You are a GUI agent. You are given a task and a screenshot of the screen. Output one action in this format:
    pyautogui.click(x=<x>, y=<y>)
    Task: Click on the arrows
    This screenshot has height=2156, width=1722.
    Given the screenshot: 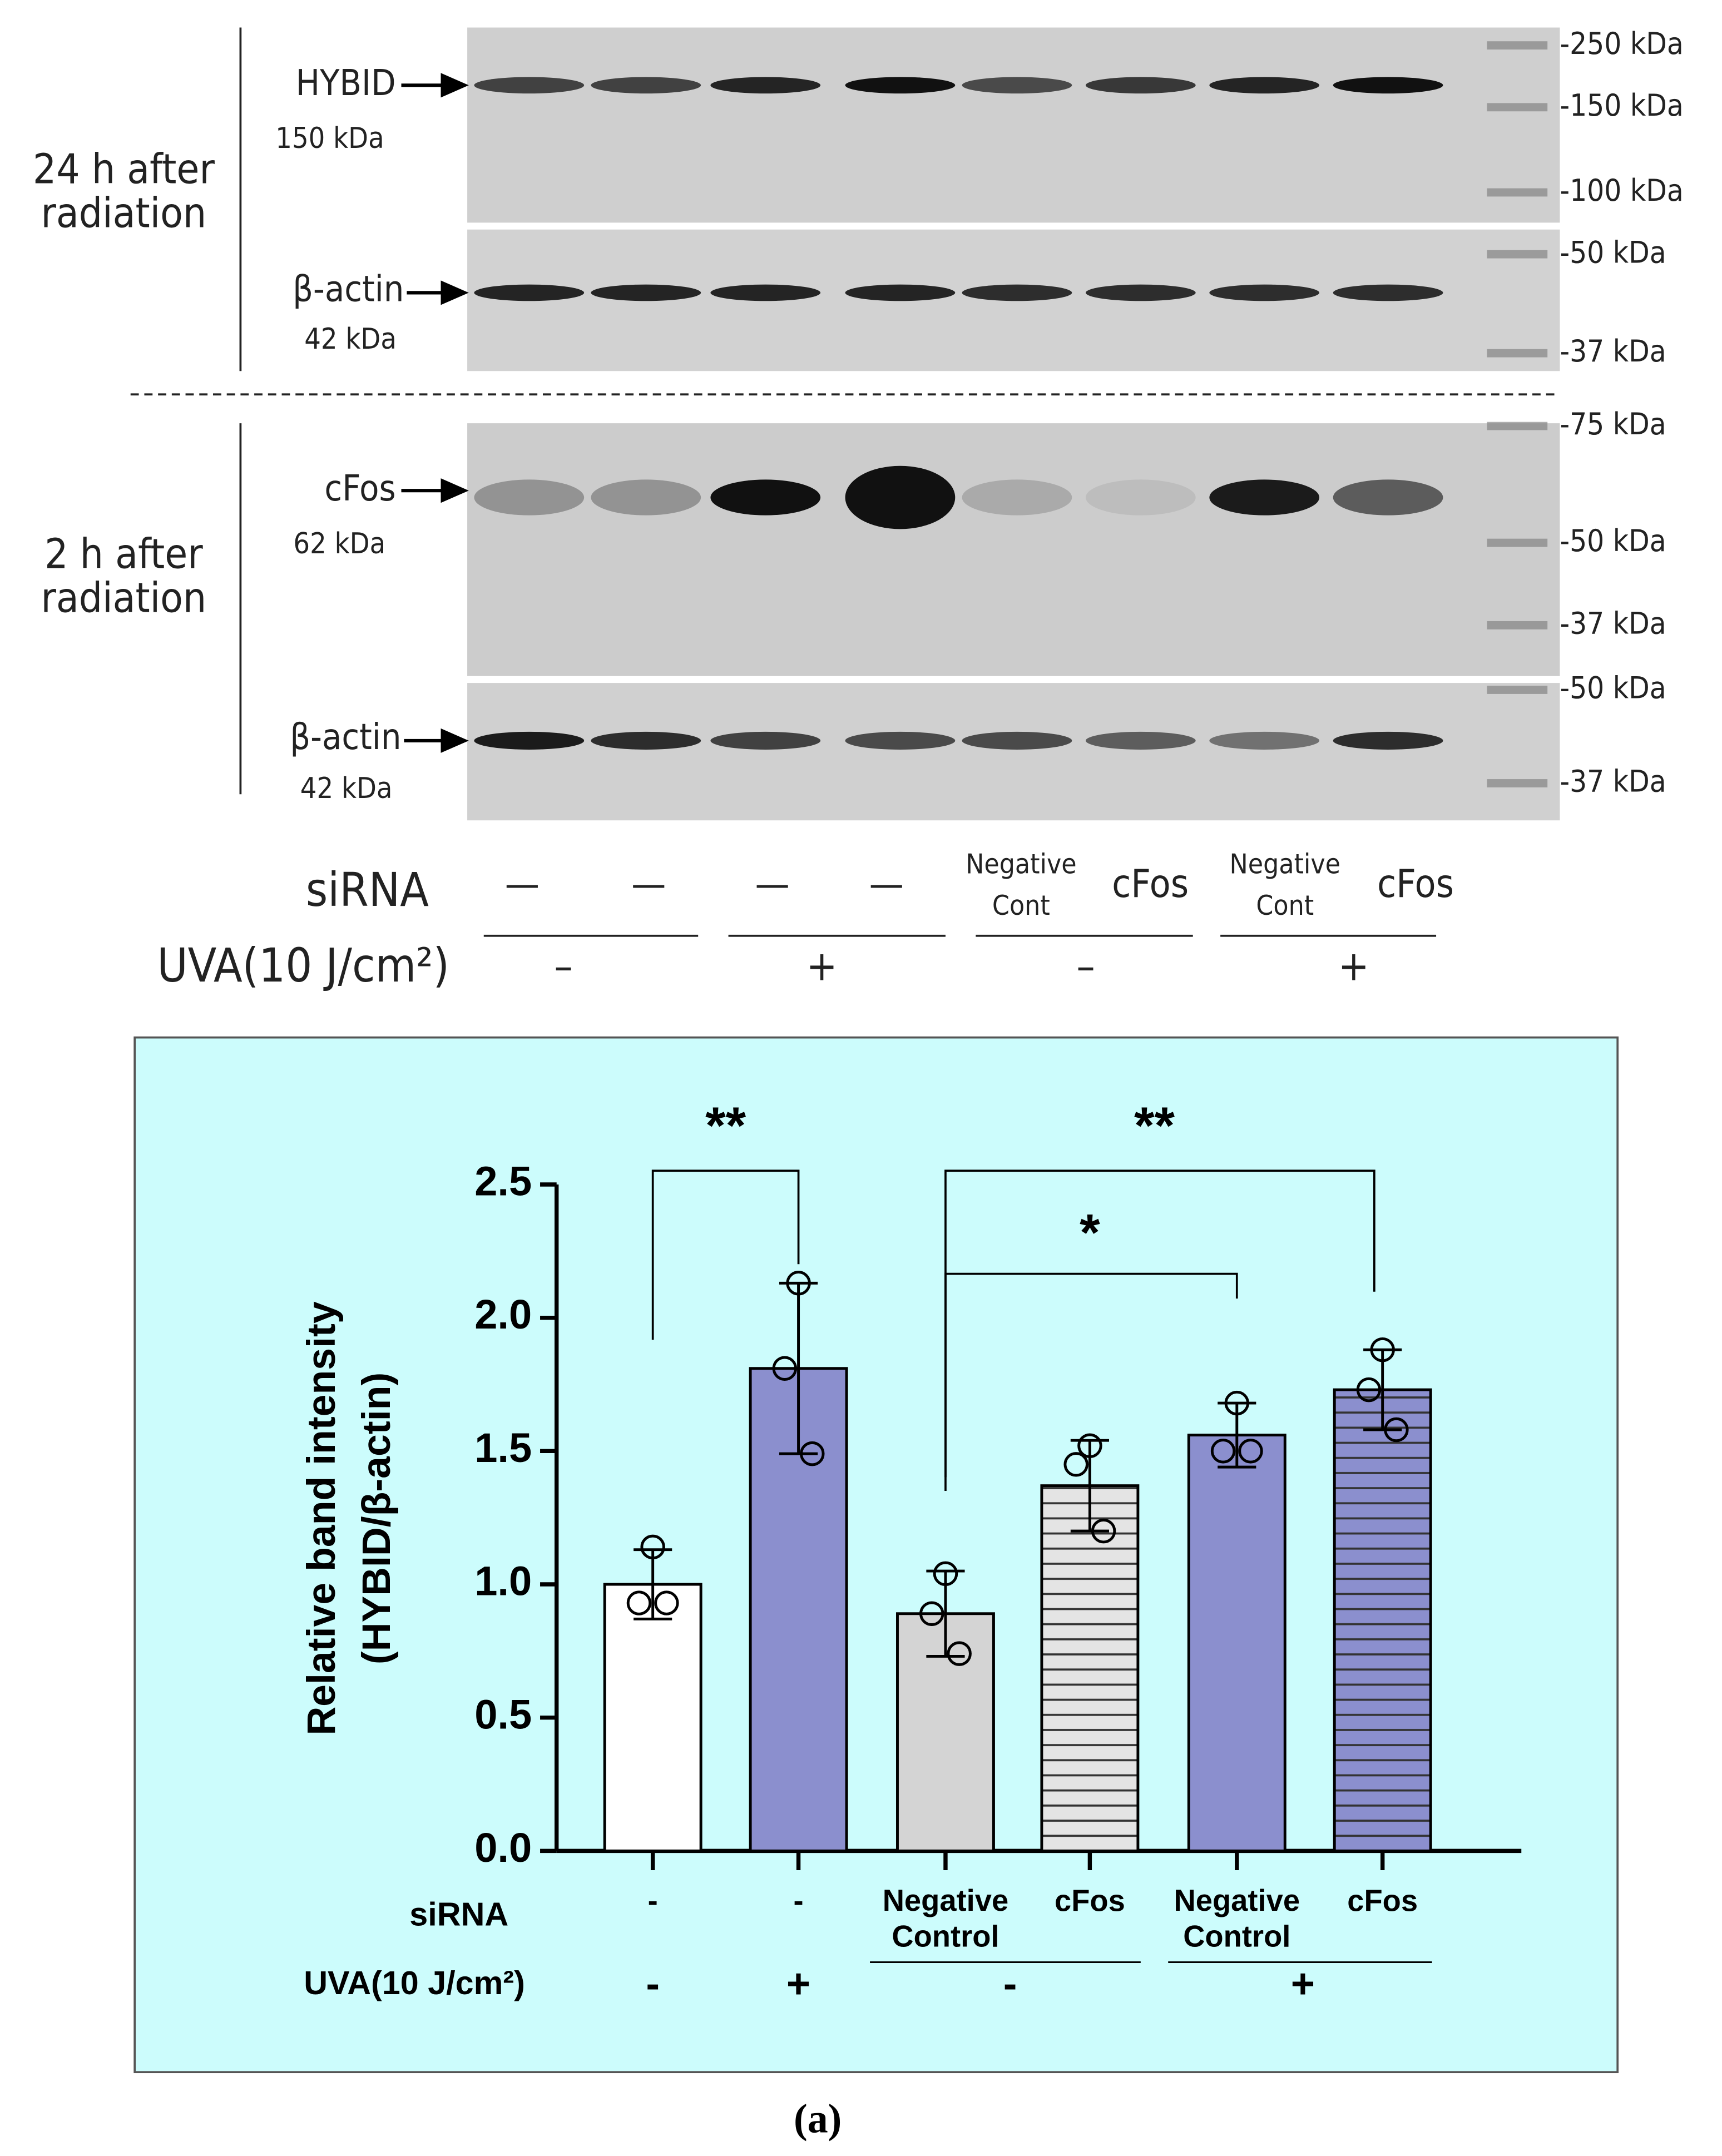 What is the action you would take?
    pyautogui.click(x=435, y=413)
    